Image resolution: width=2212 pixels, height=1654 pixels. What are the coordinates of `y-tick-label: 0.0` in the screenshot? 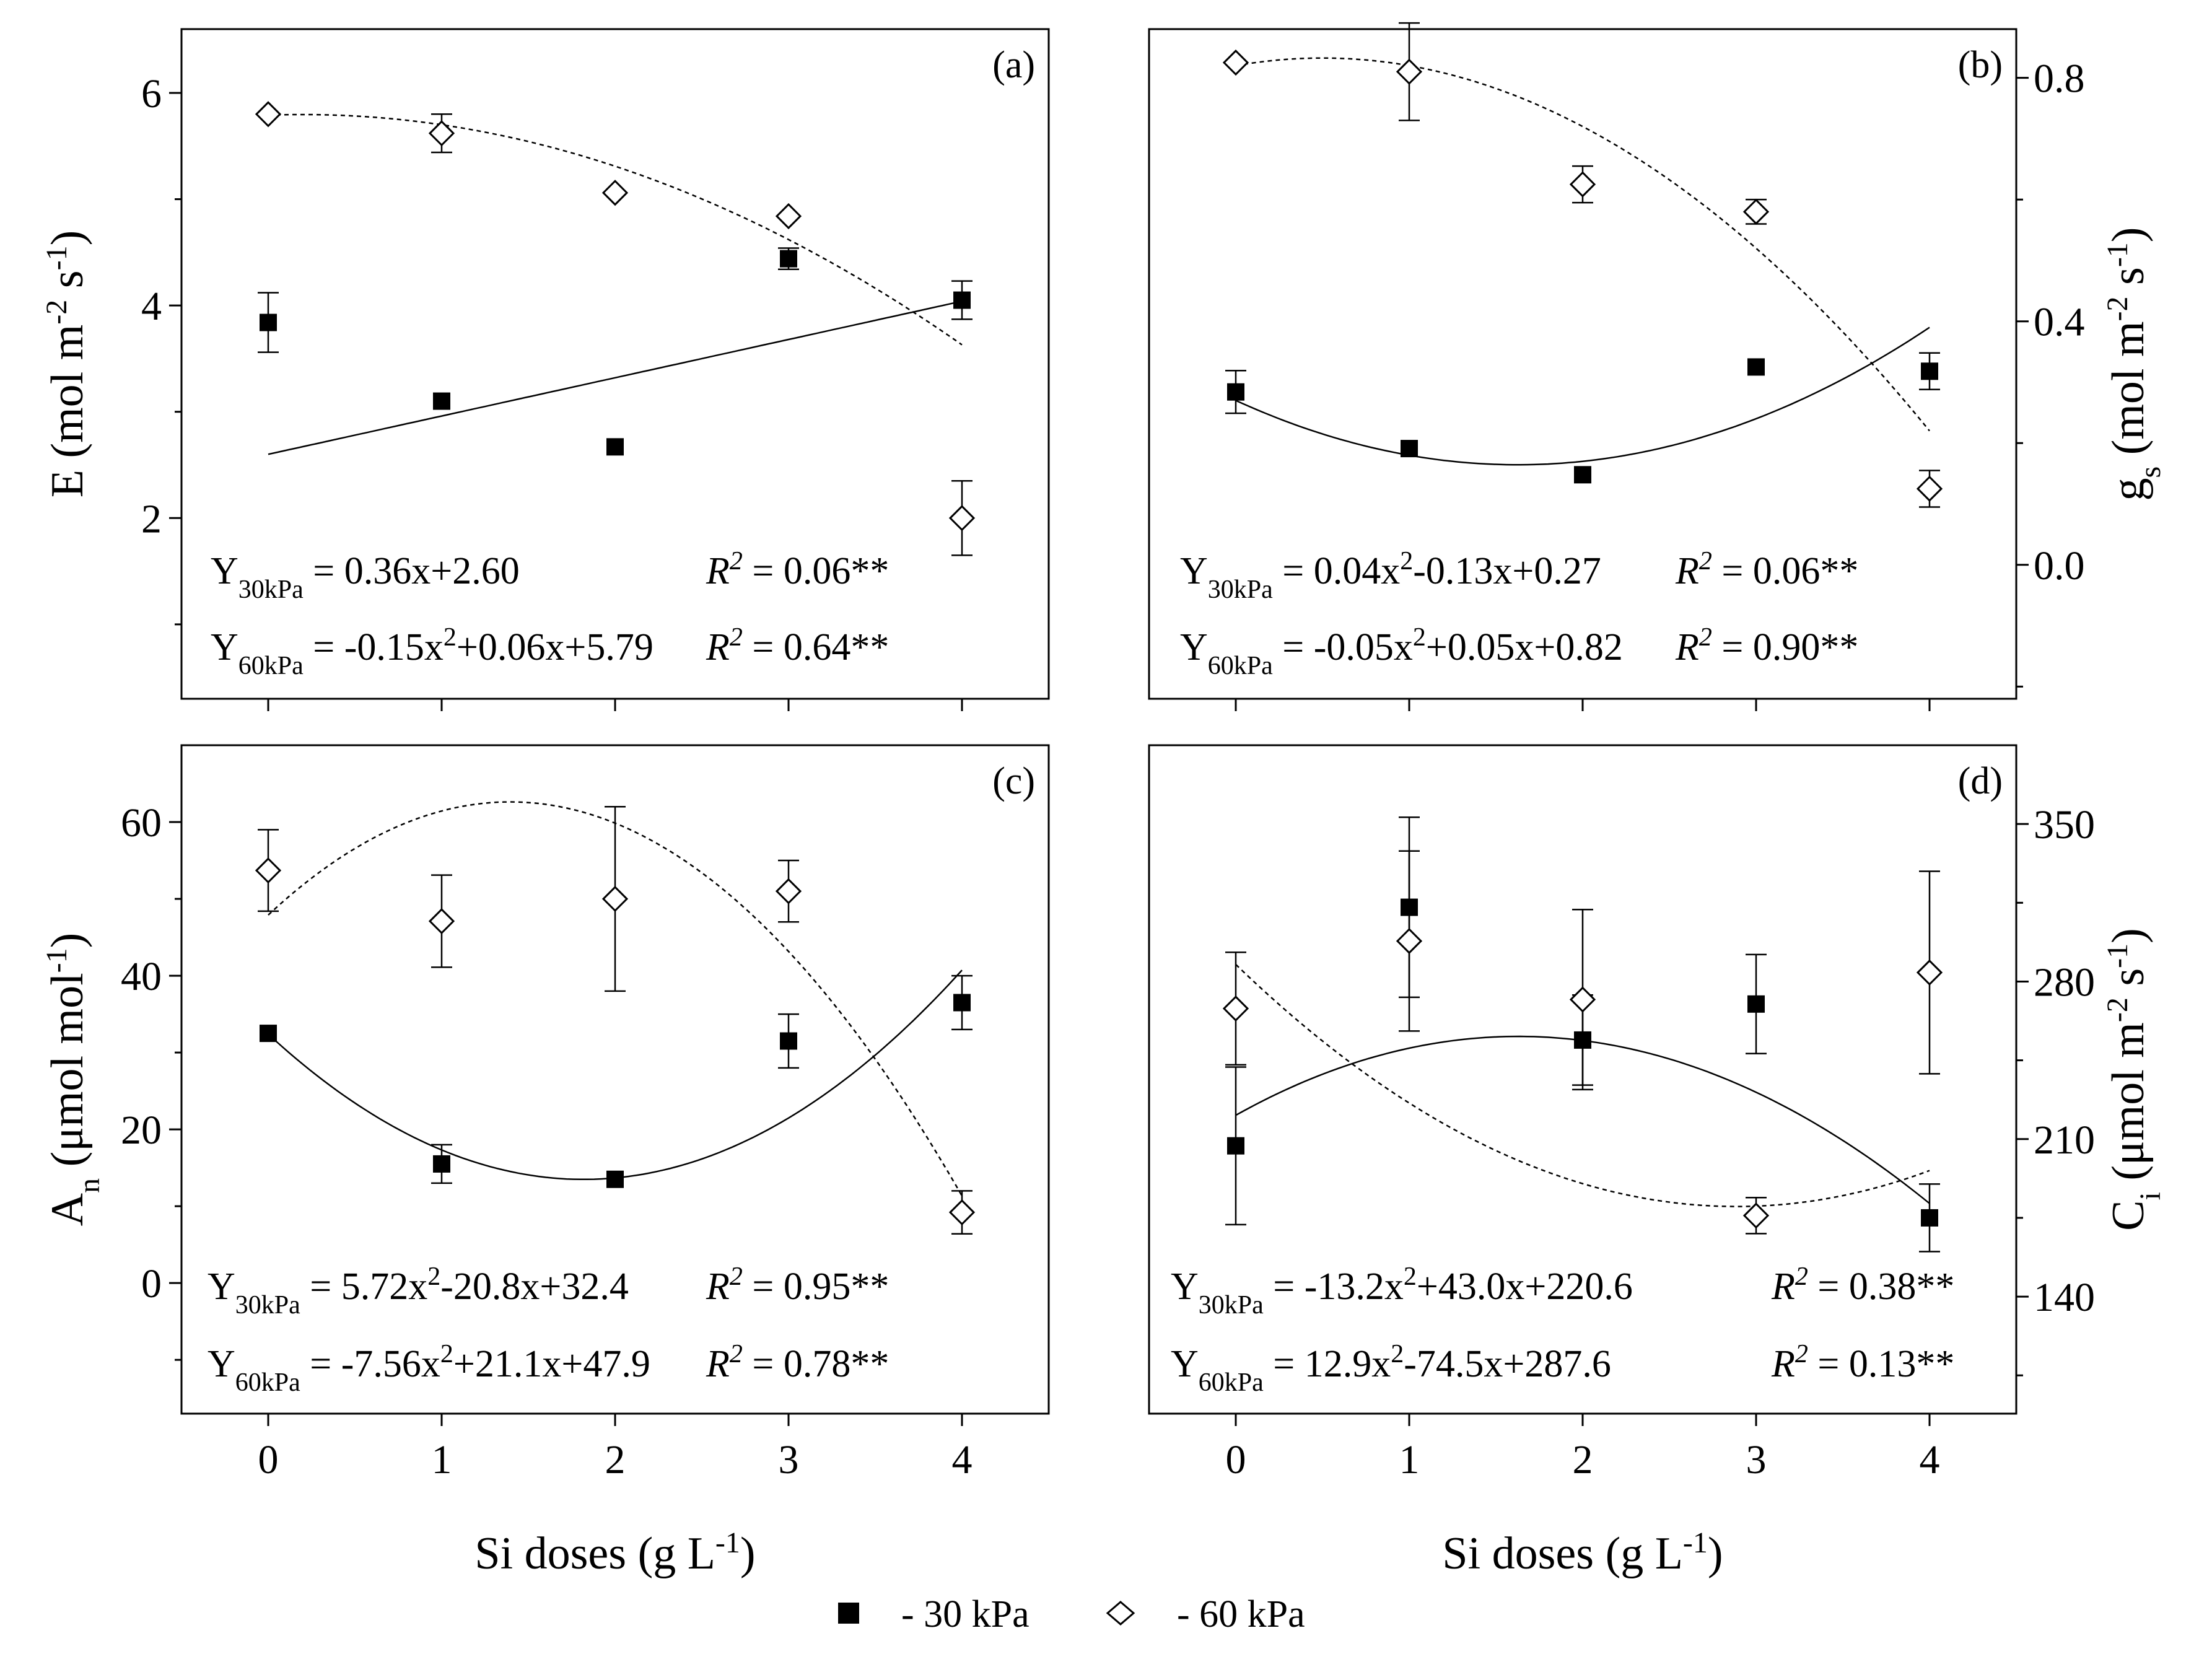 It's located at (2060, 566).